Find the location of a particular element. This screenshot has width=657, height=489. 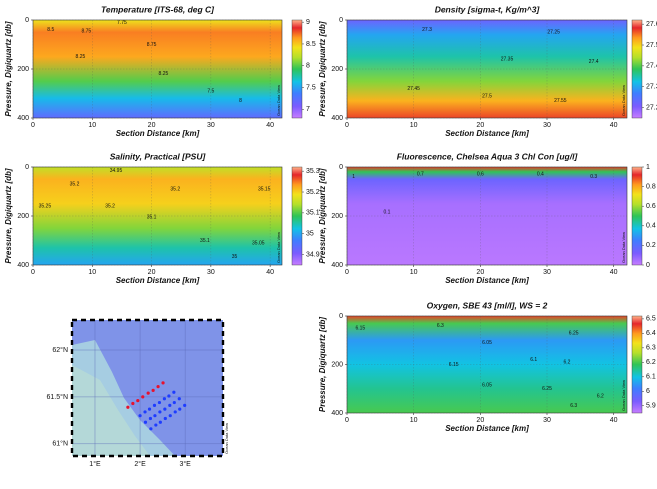

colorbar-tick-label: 0.8 is located at coordinates (651, 186).